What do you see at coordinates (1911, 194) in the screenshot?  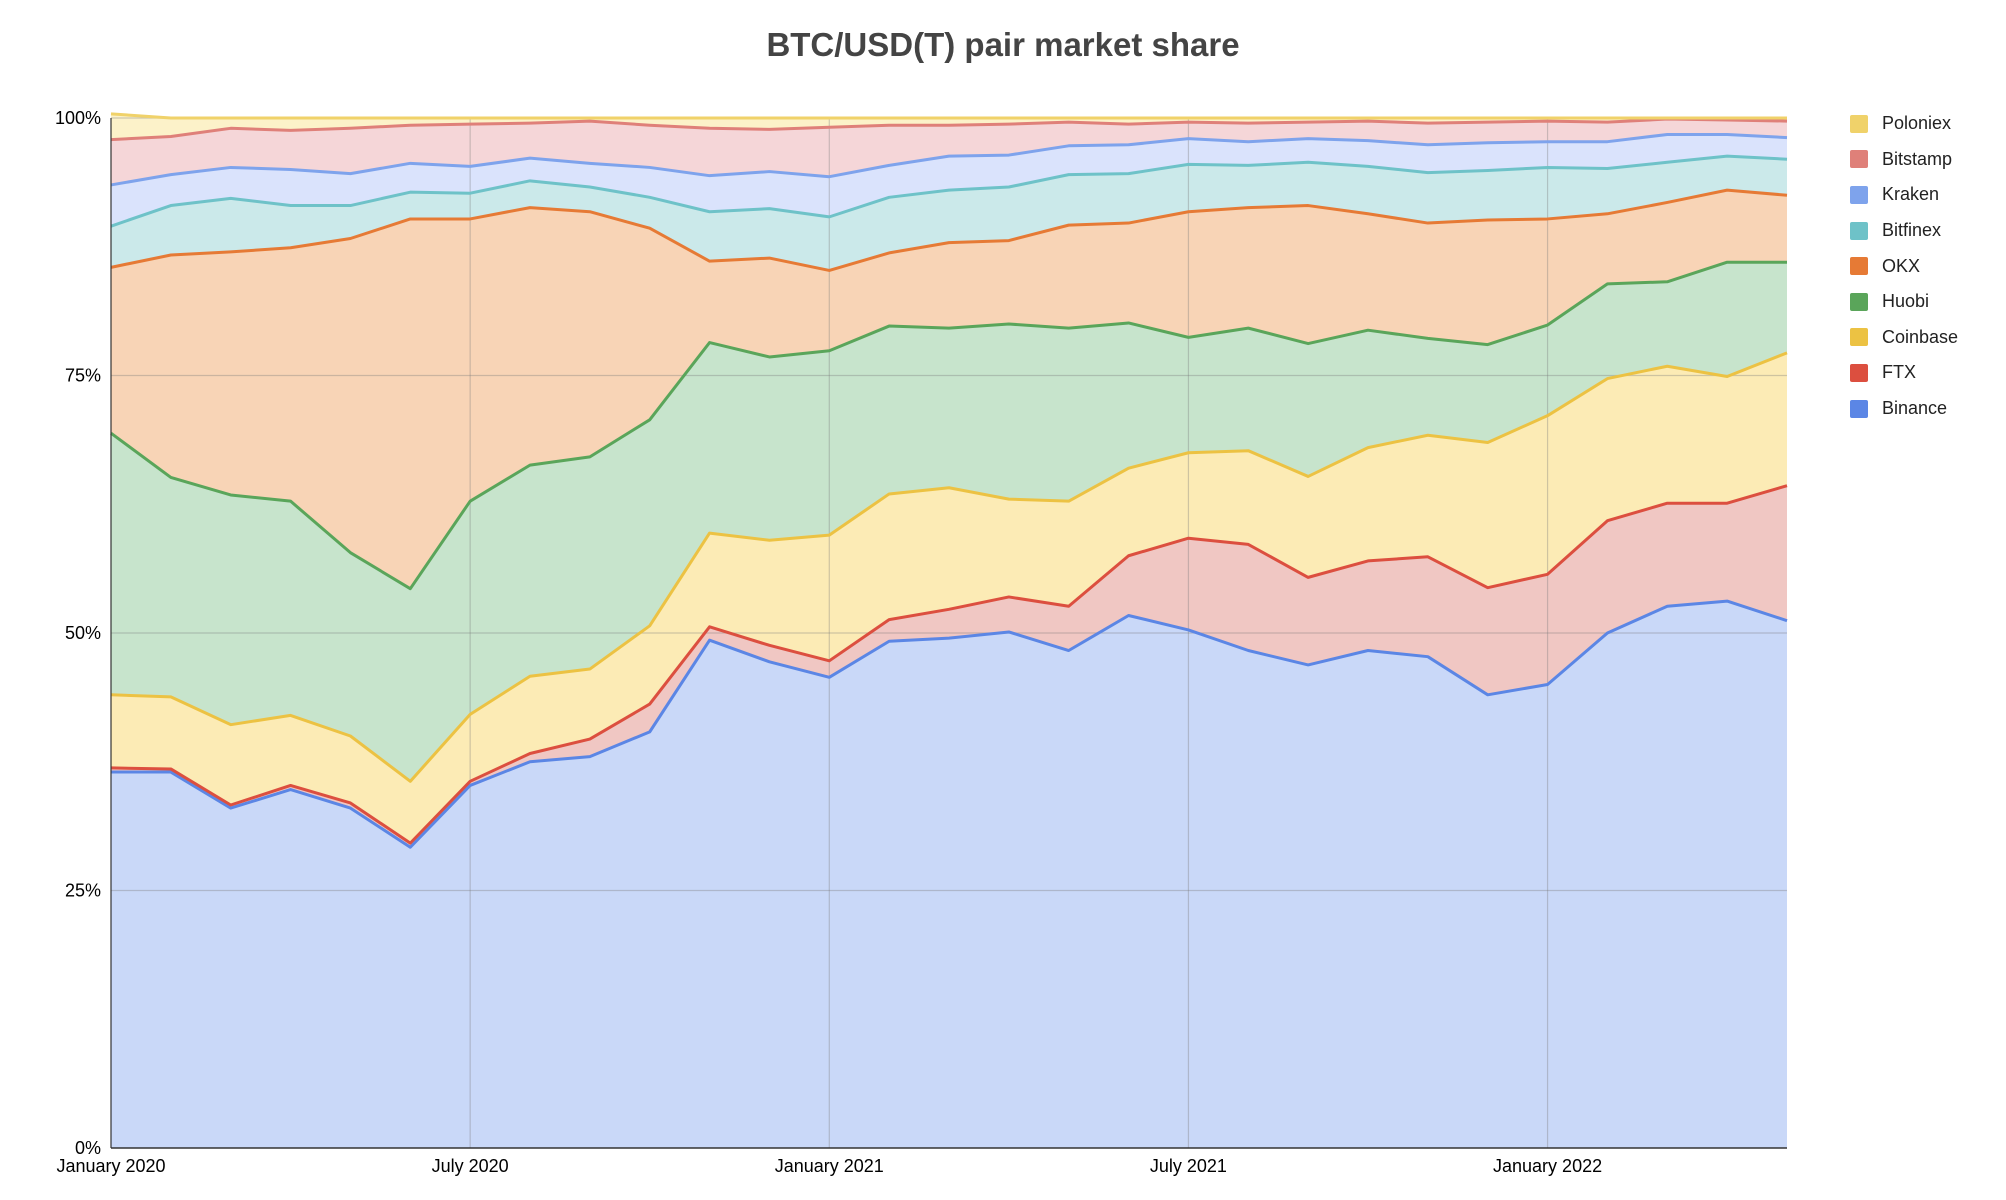 I see `legend-label: Kraken` at bounding box center [1911, 194].